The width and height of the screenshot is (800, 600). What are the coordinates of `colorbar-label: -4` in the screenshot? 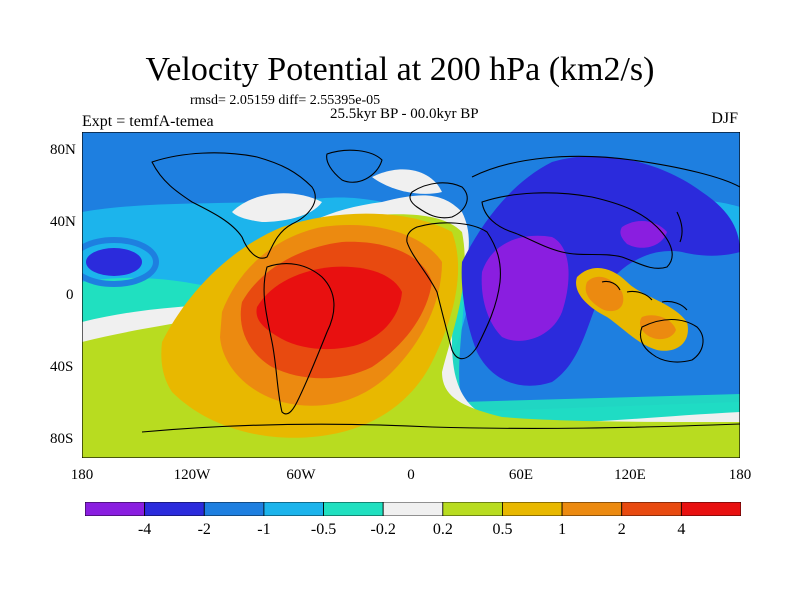 It's located at (144, 529).